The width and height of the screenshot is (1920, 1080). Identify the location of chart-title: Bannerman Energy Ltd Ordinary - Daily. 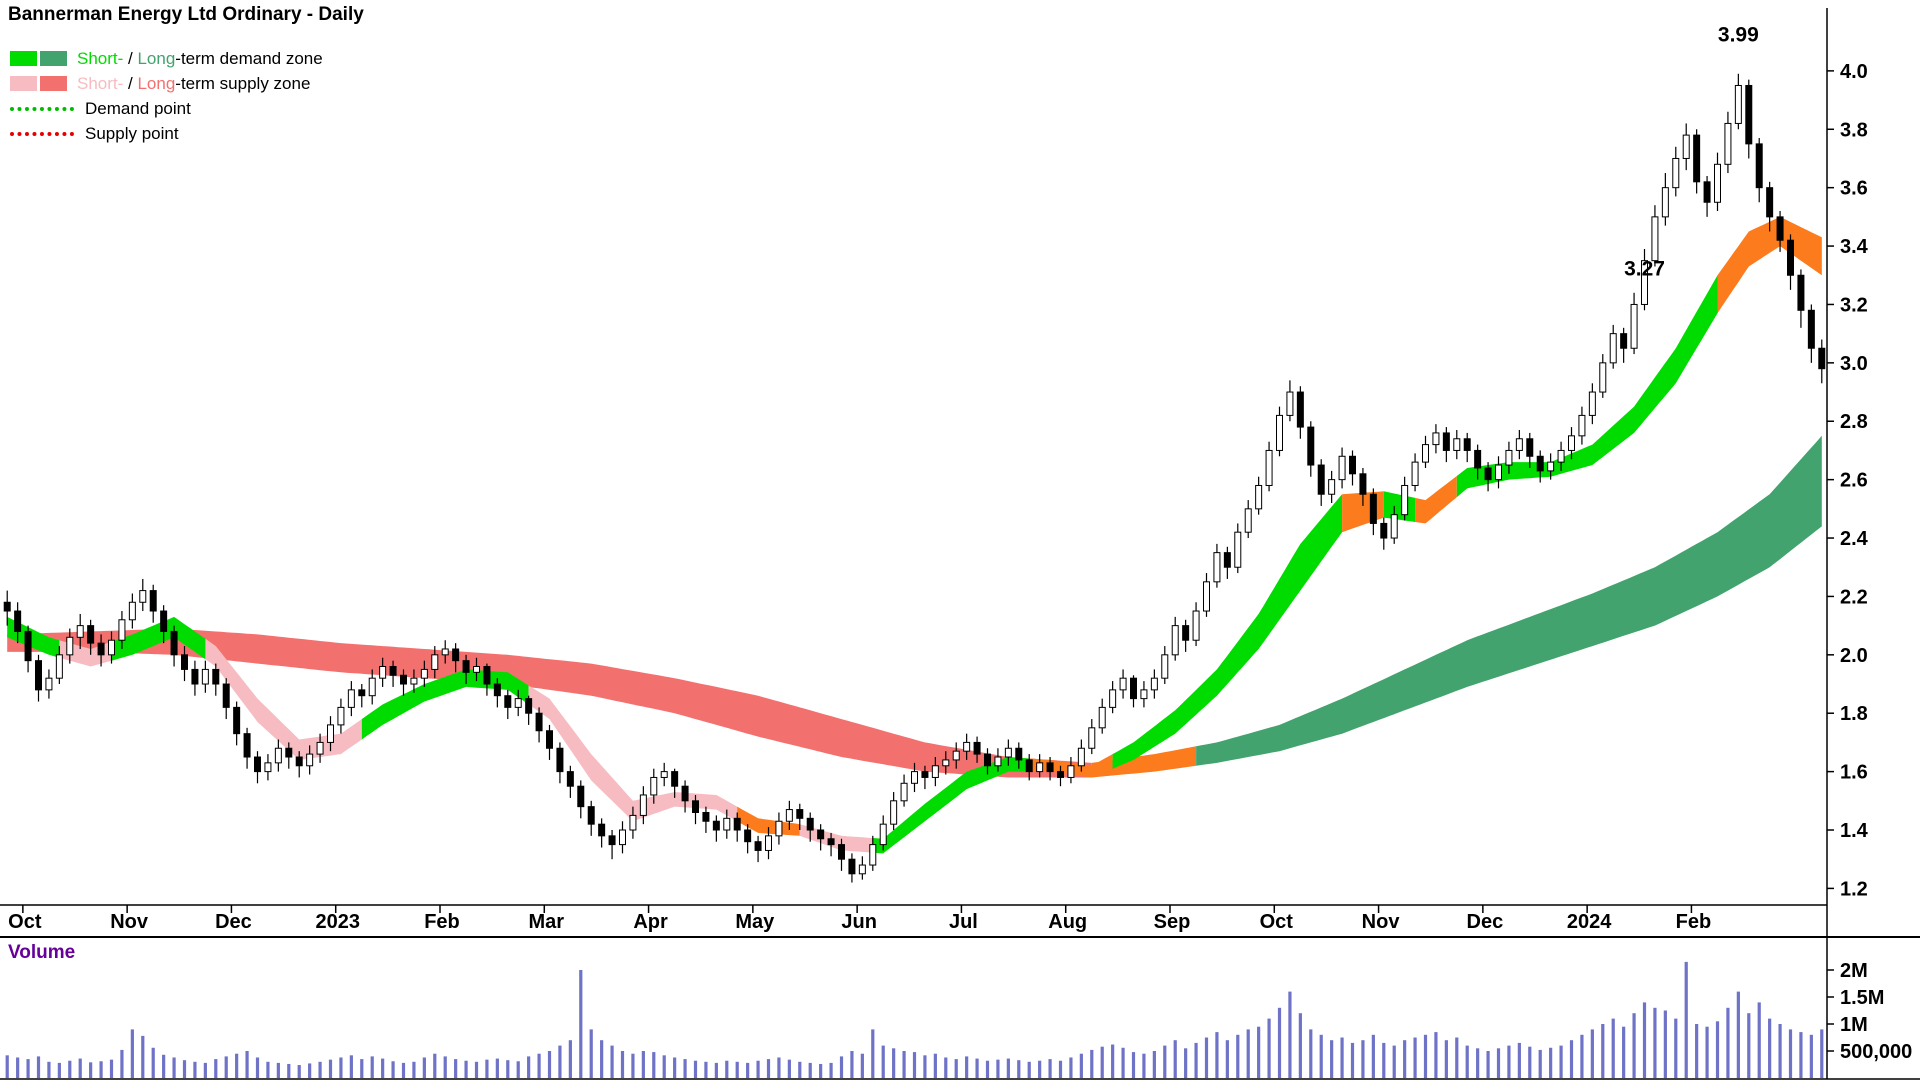
(186, 14).